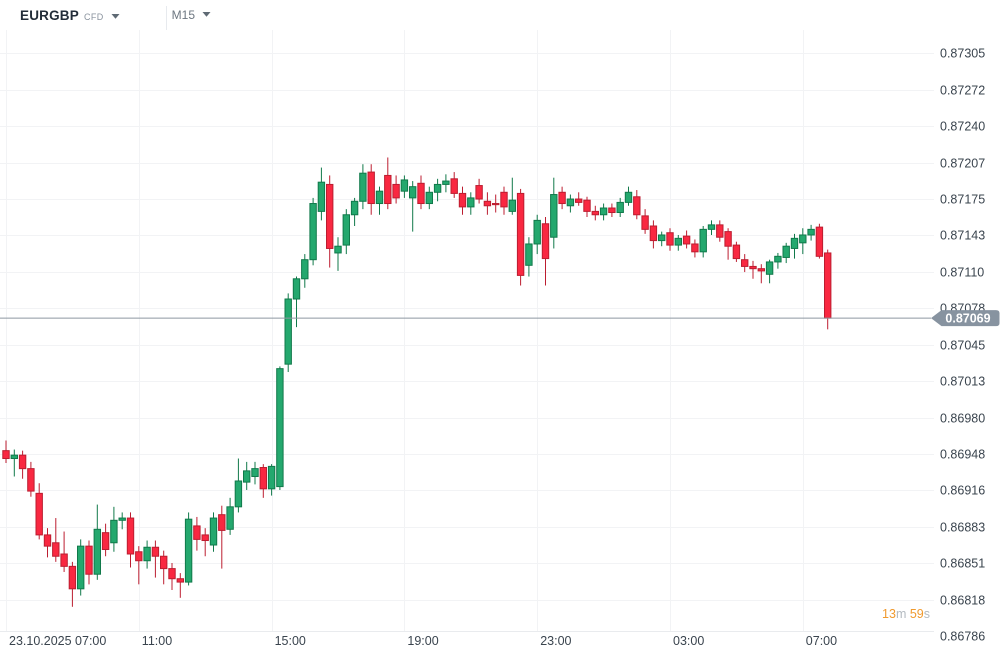 This screenshot has width=1002, height=659. I want to click on time-tick-label: 11:00, so click(157, 641).